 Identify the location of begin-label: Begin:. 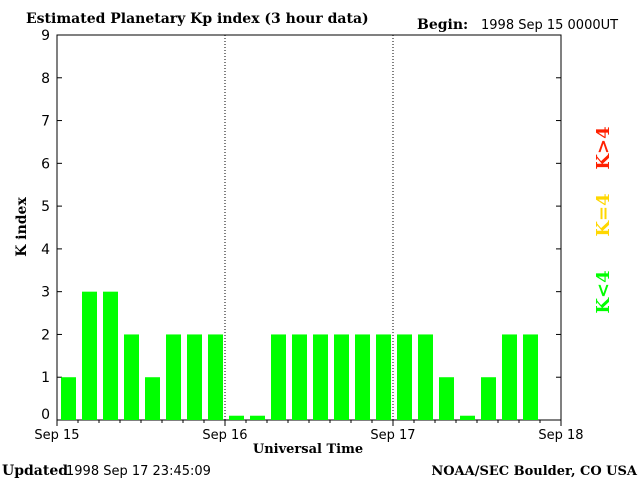
(442, 25).